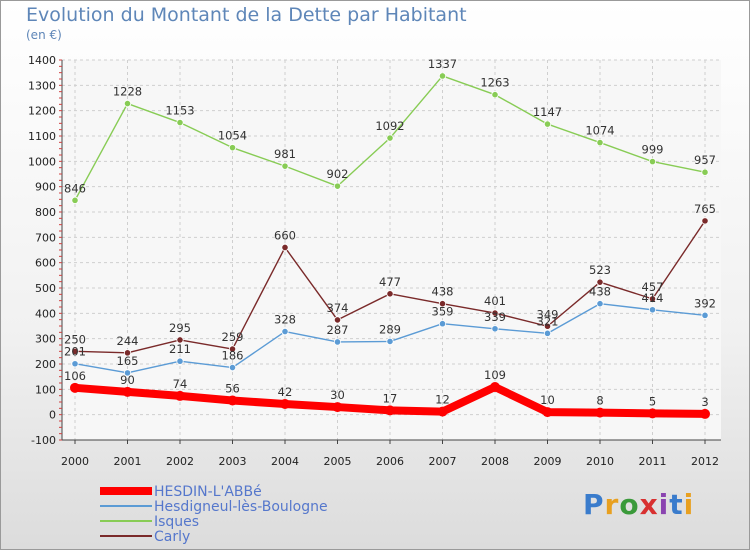 This screenshot has width=750, height=550. I want to click on y-tick-label: 300, so click(45, 339).